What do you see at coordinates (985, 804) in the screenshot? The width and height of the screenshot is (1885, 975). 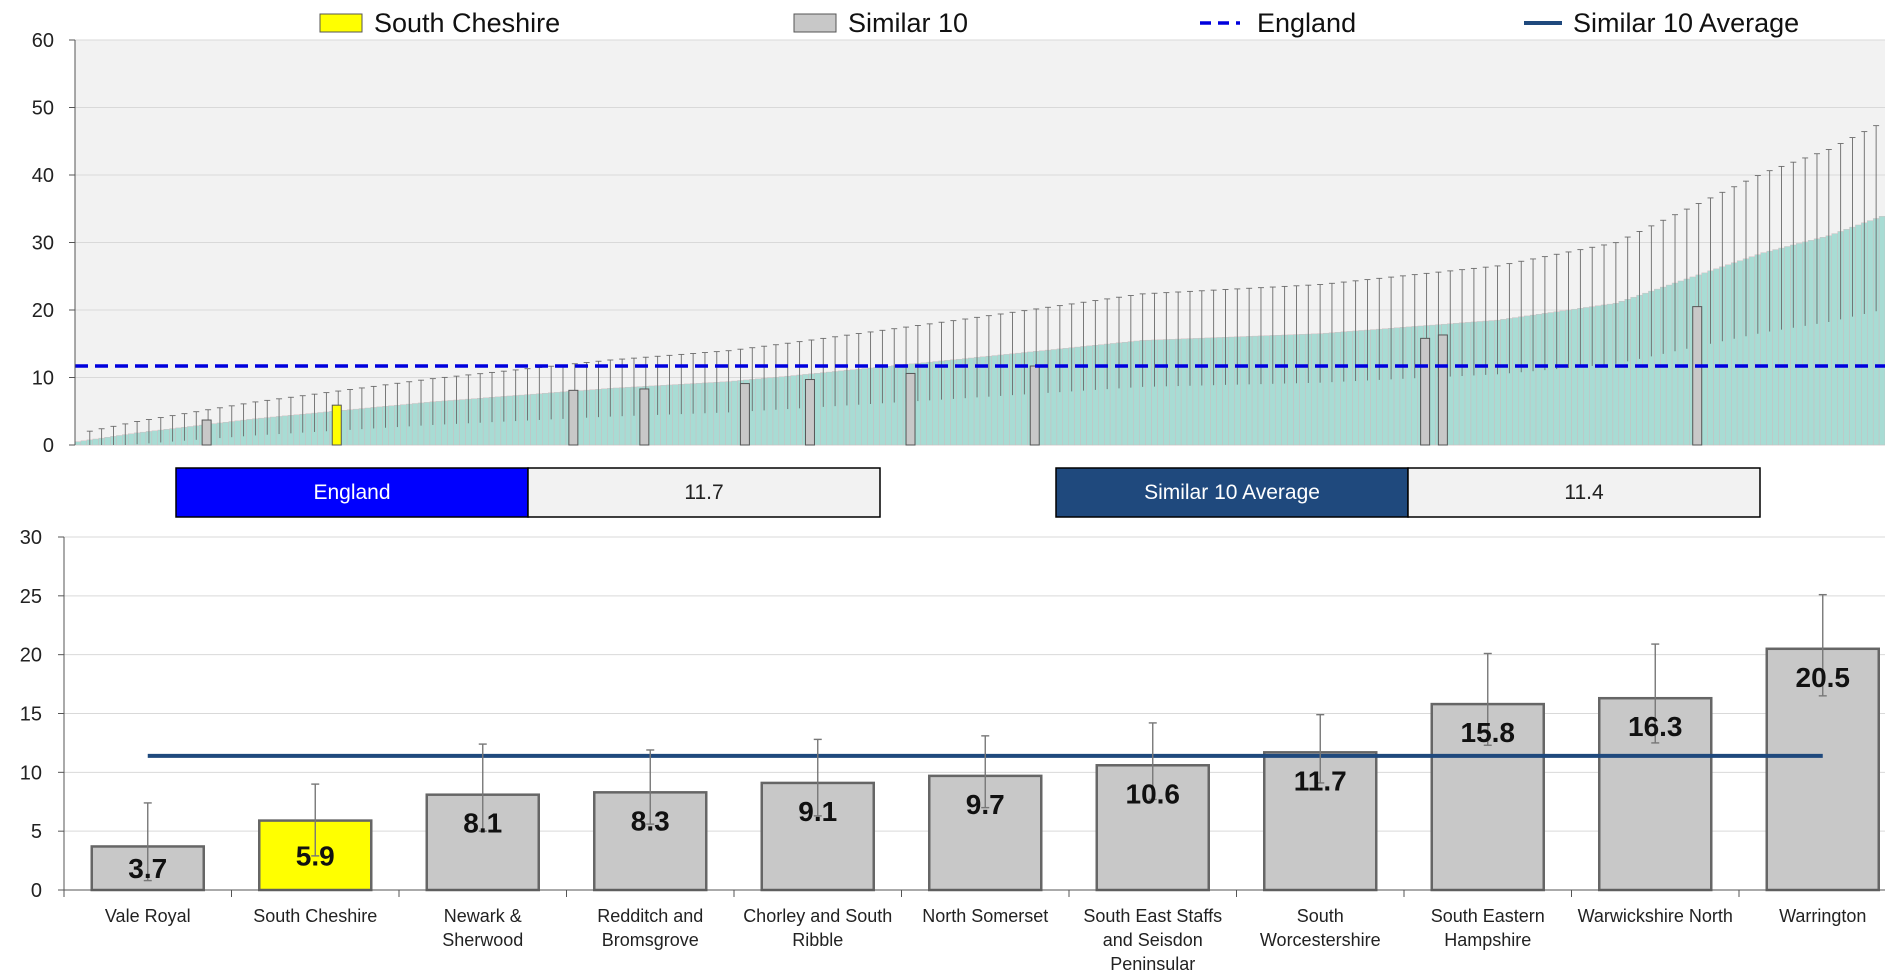 I see `value-label-north-somerset: 9.7` at bounding box center [985, 804].